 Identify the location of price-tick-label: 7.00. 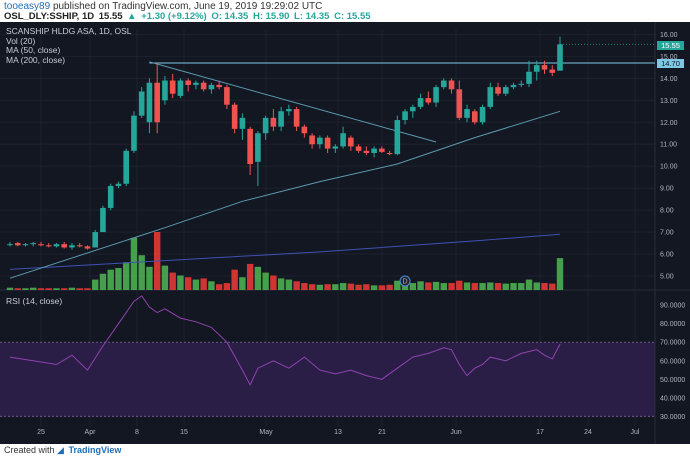
(667, 233).